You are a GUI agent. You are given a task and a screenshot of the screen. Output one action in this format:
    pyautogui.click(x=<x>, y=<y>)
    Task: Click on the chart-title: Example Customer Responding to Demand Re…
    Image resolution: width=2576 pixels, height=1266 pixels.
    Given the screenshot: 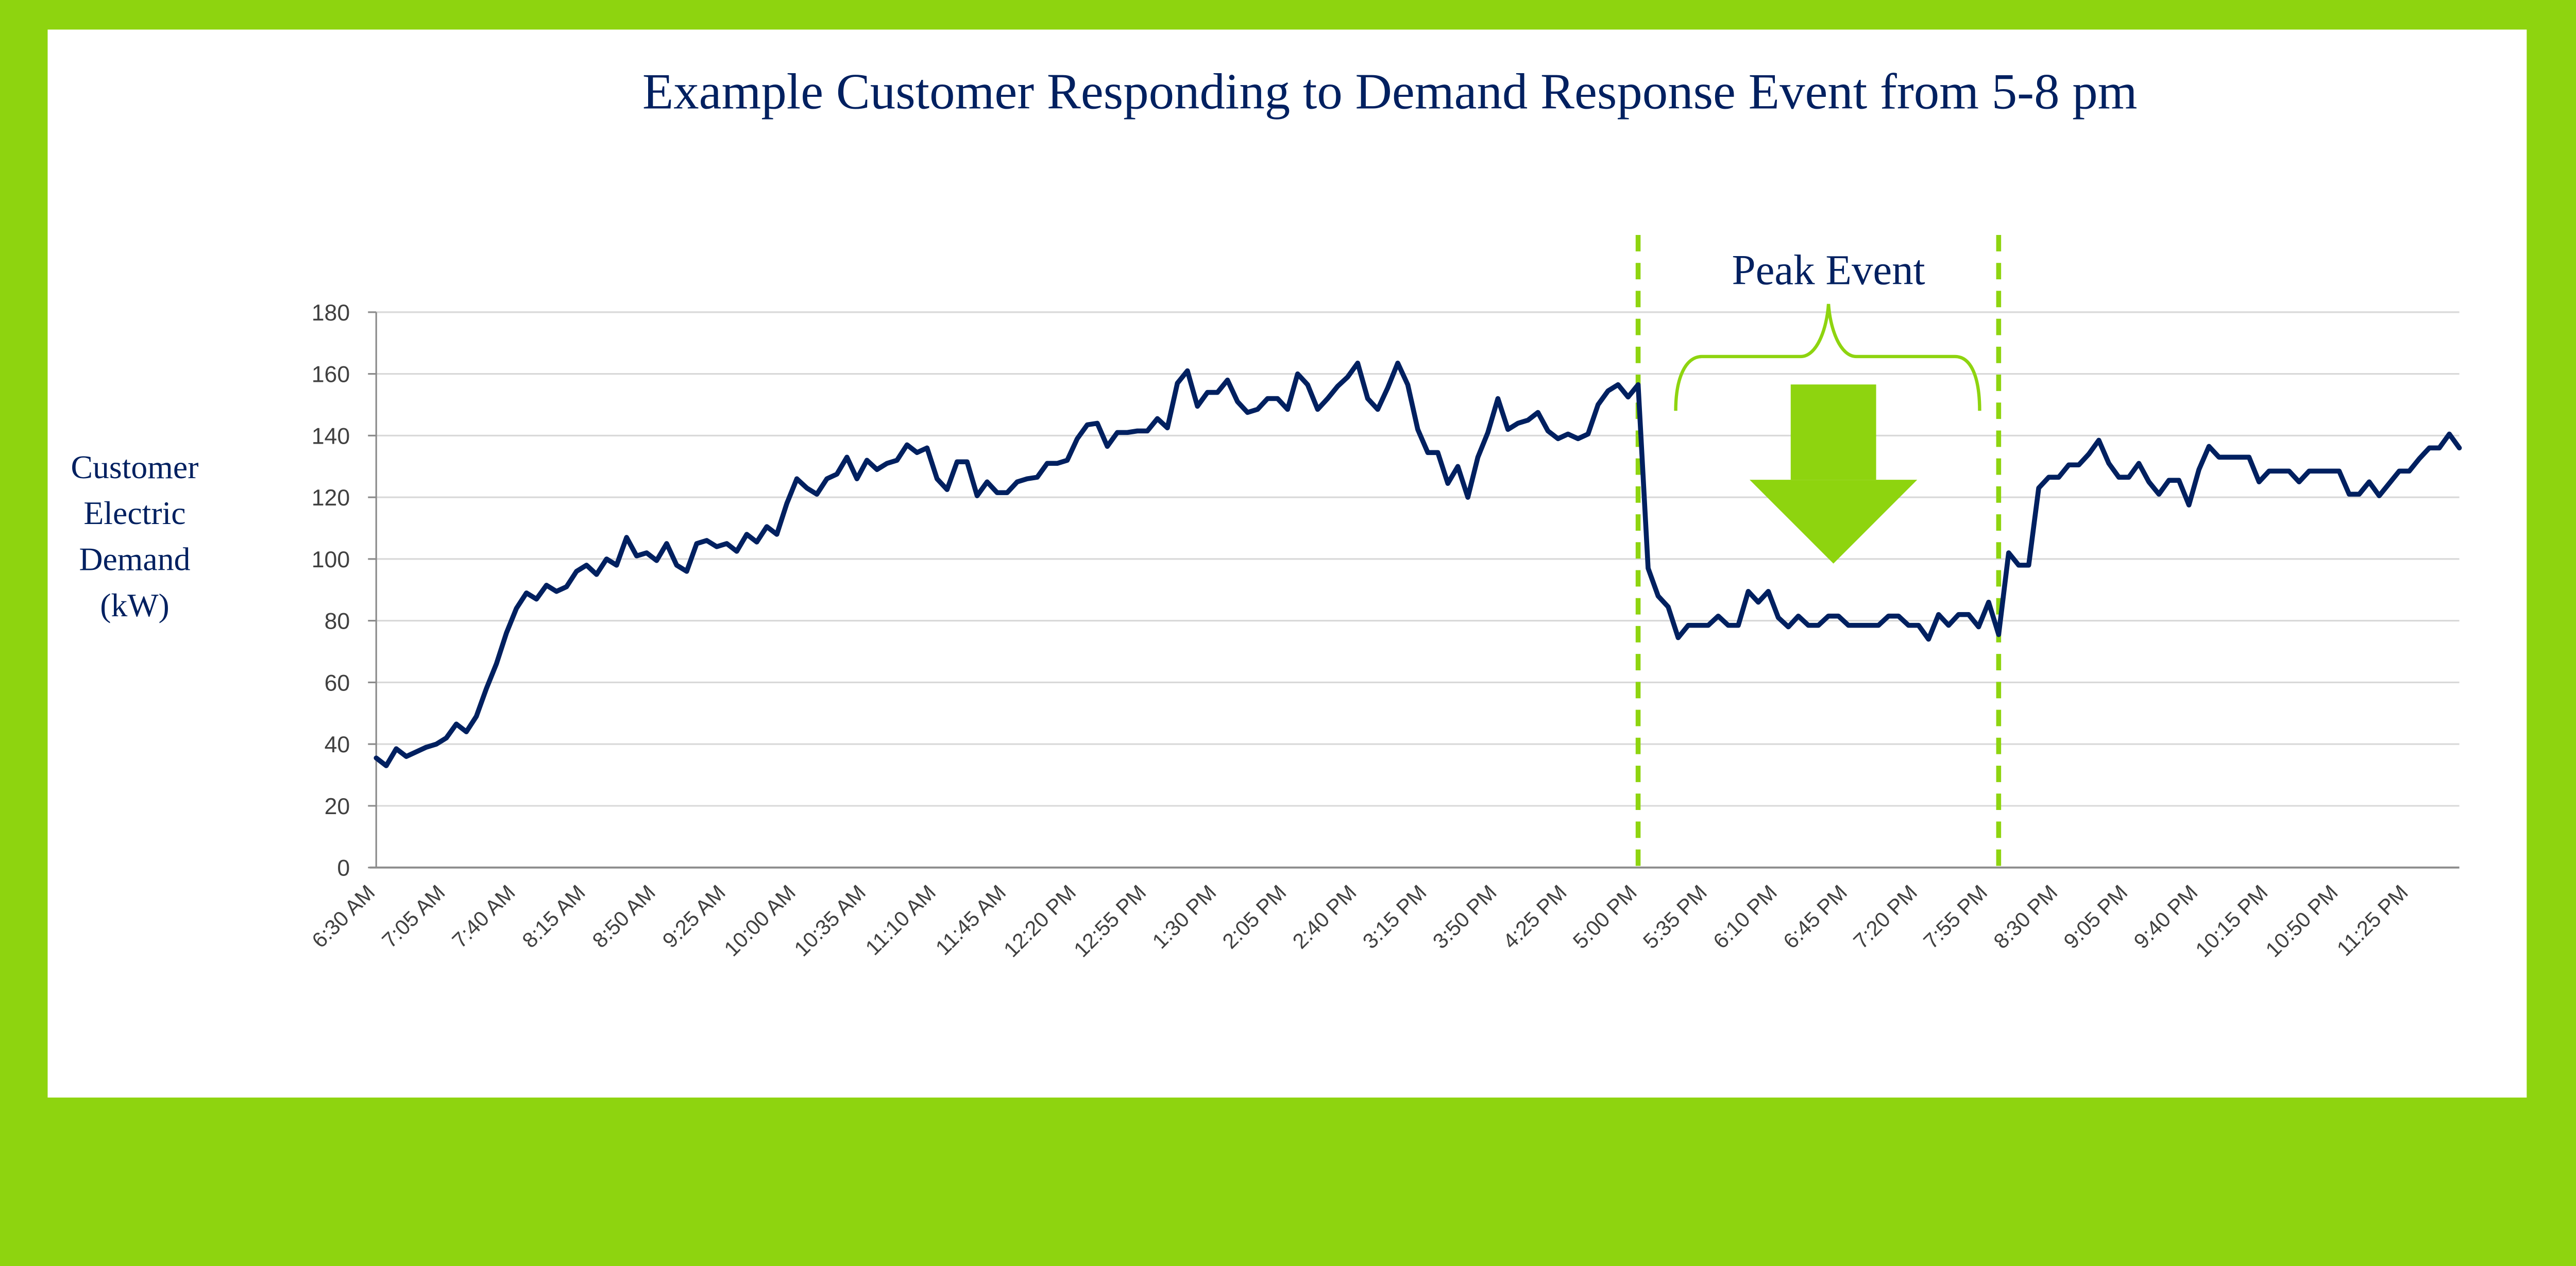 What is the action you would take?
    pyautogui.click(x=1390, y=91)
    